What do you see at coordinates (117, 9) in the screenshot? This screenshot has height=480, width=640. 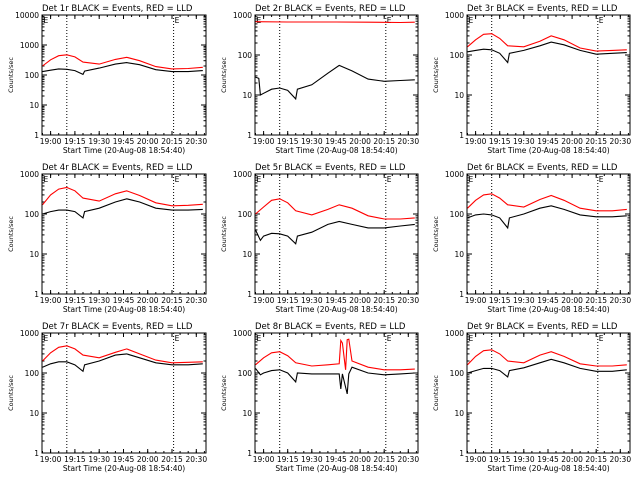 I see `chart-title: Det 1r BLACK = Events, RED = LLD` at bounding box center [117, 9].